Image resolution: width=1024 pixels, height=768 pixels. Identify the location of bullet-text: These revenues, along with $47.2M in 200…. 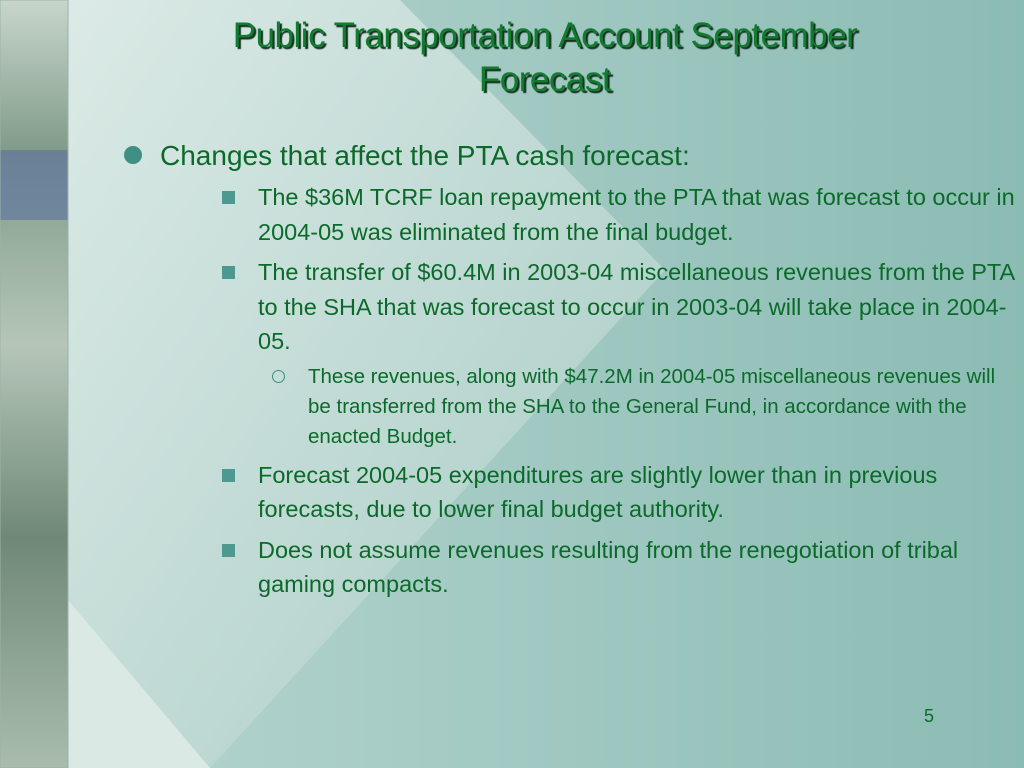
(652, 406).